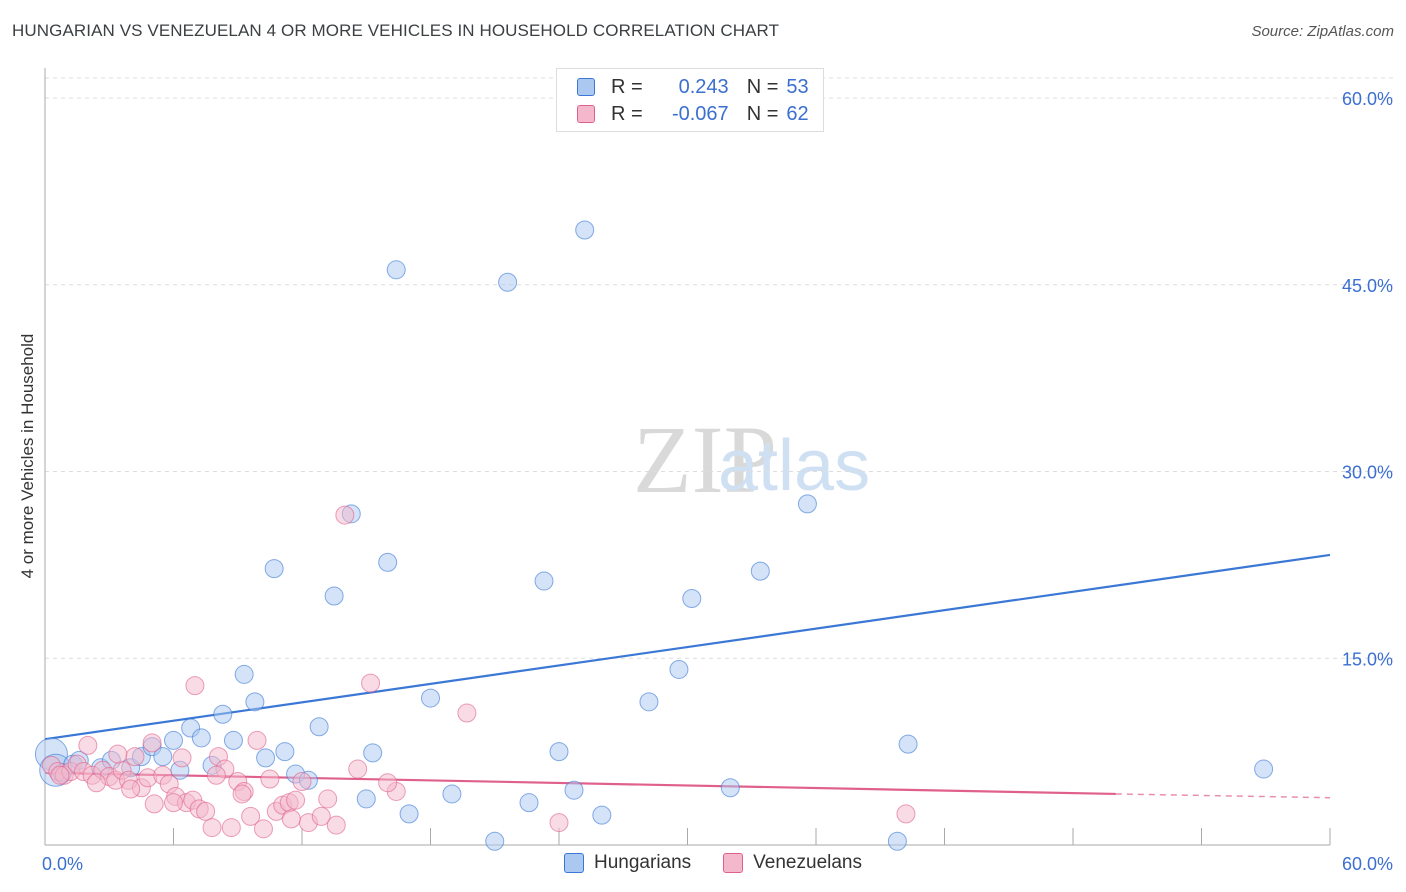 This screenshot has width=1406, height=892. What do you see at coordinates (1223, 796) in the screenshot?
I see `venezuelan-trend-extension` at bounding box center [1223, 796].